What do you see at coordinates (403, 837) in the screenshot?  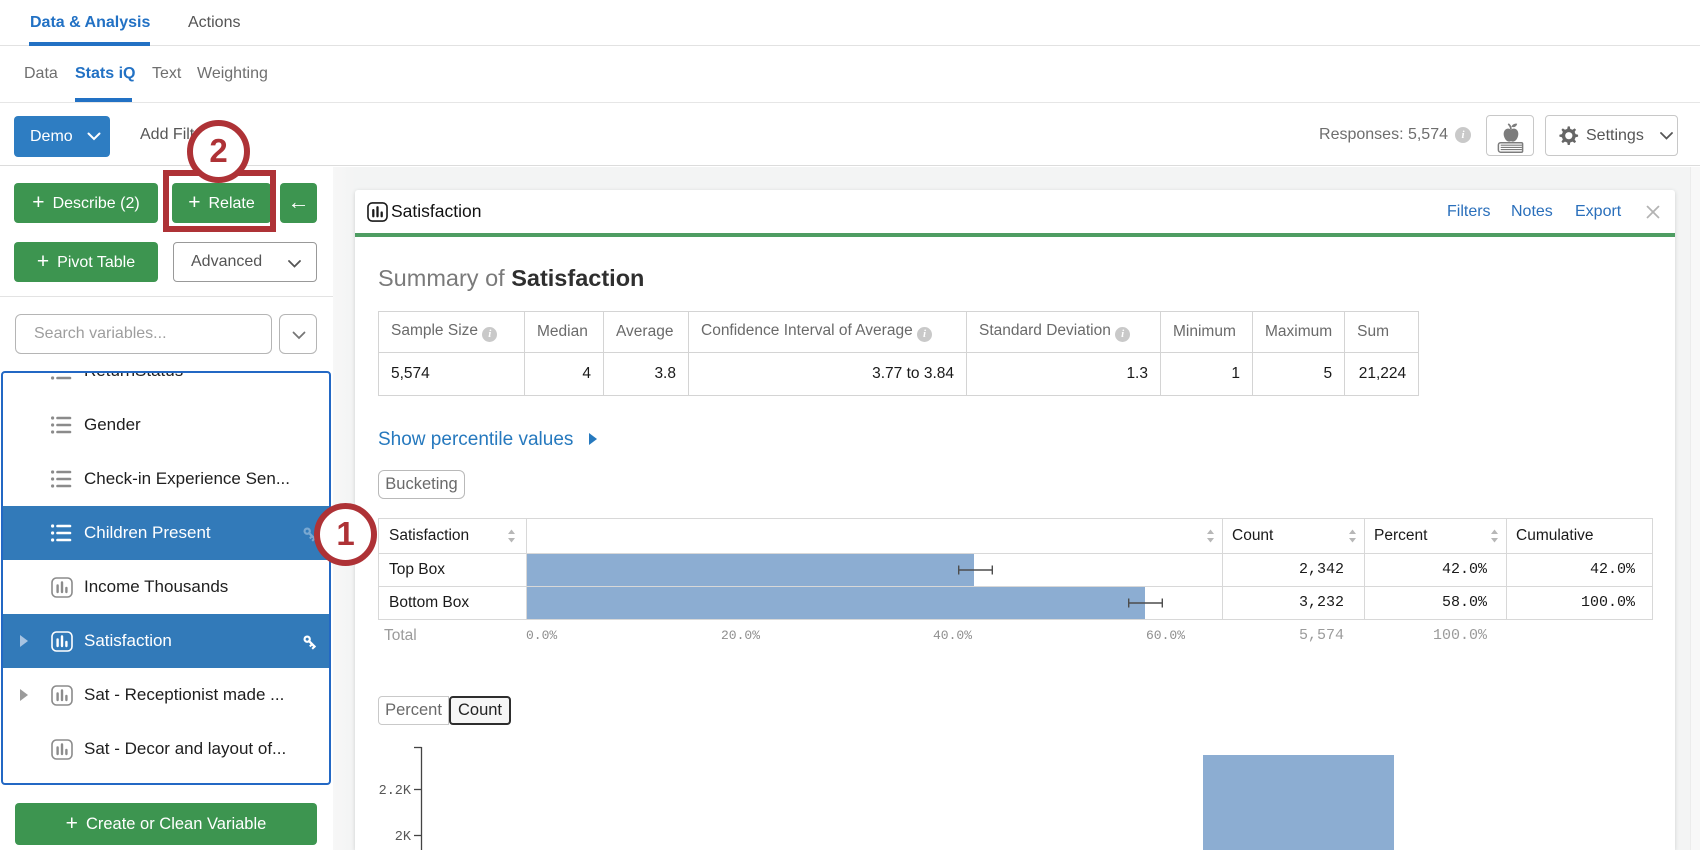 I see `svg-text: 2K` at bounding box center [403, 837].